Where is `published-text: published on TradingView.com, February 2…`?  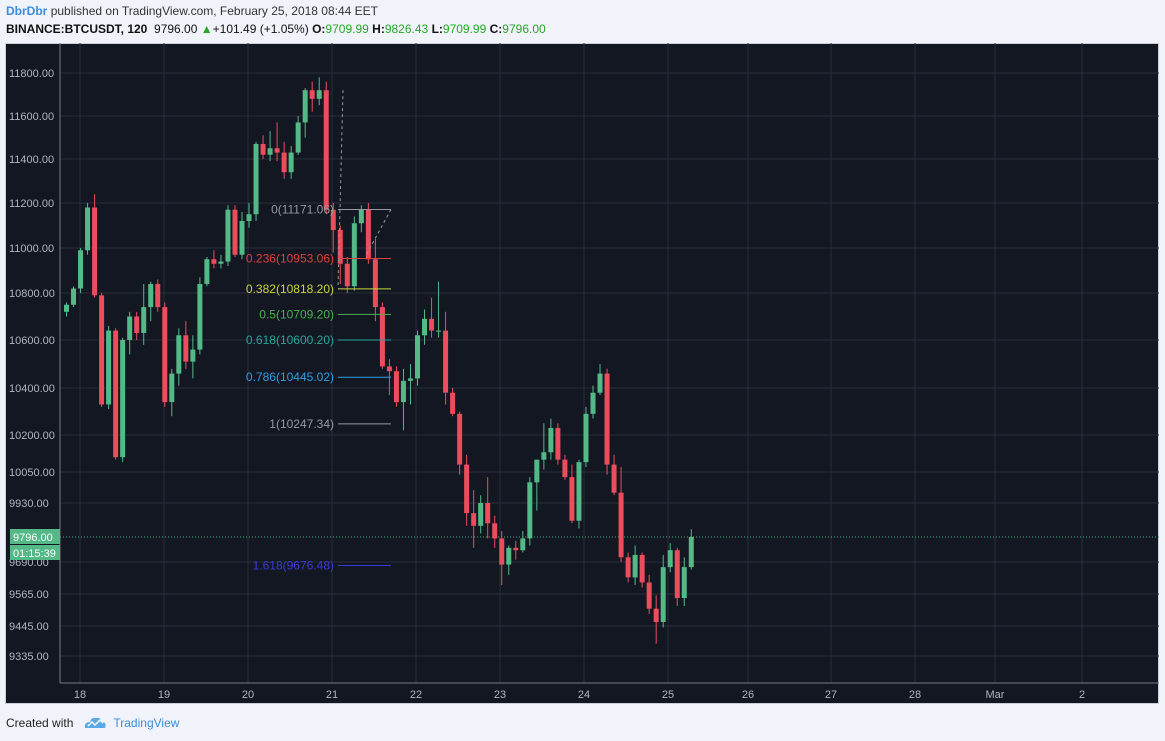 published-text: published on TradingView.com, February 2… is located at coordinates (214, 11).